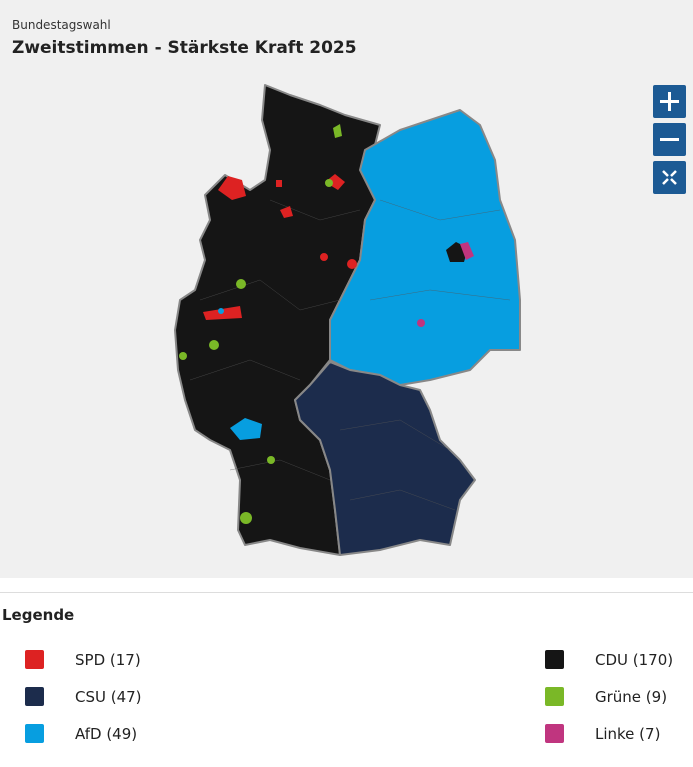 This screenshot has width=693, height=767. Describe the element at coordinates (346, 592) in the screenshot. I see `separator` at that location.